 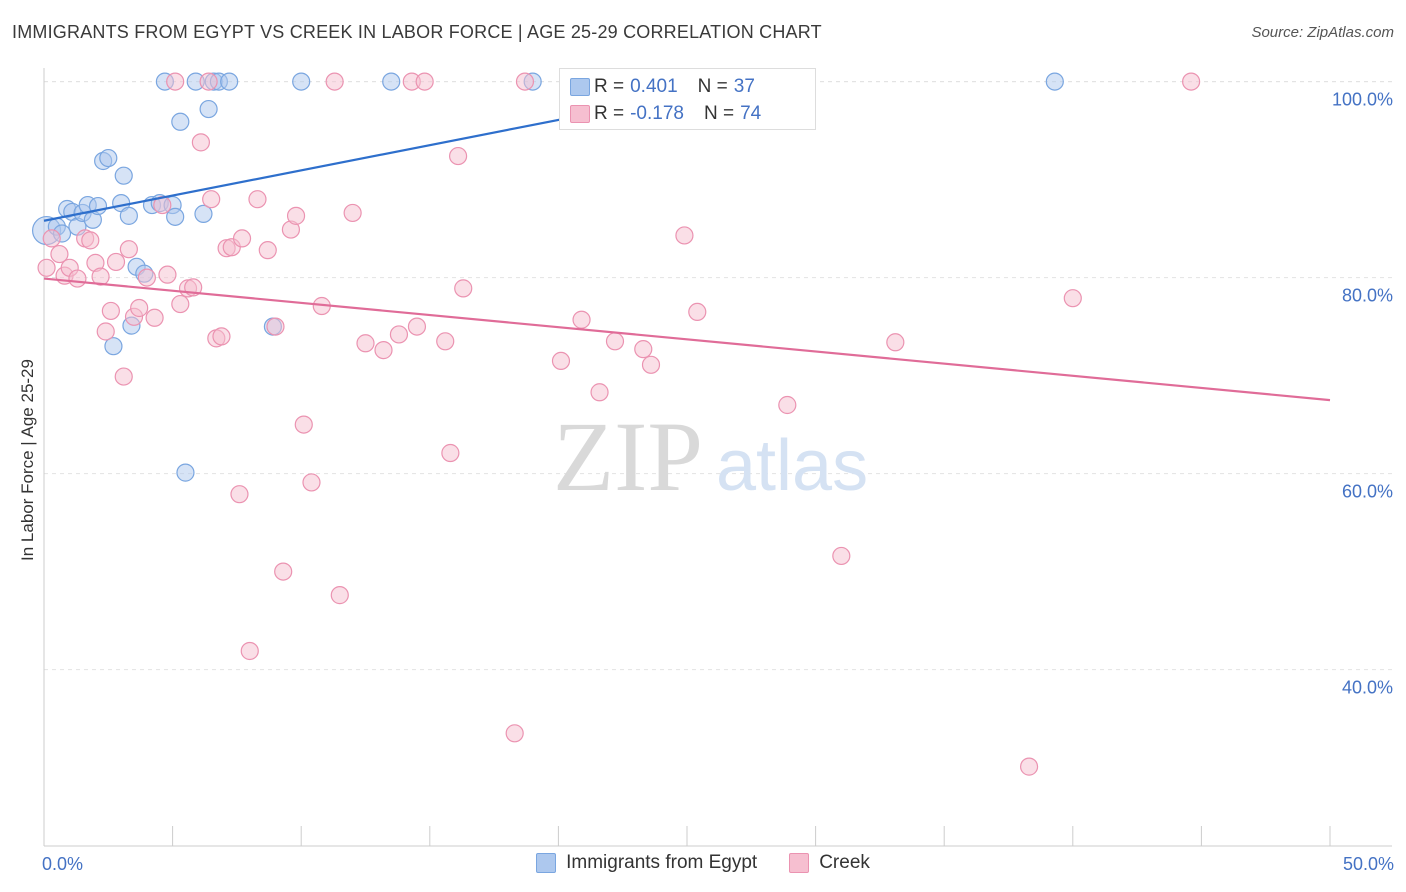 I want to click on correlation-stats-box: R = 0.401 N = 37 R = -0.178 N = 74, so click(x=687, y=99).